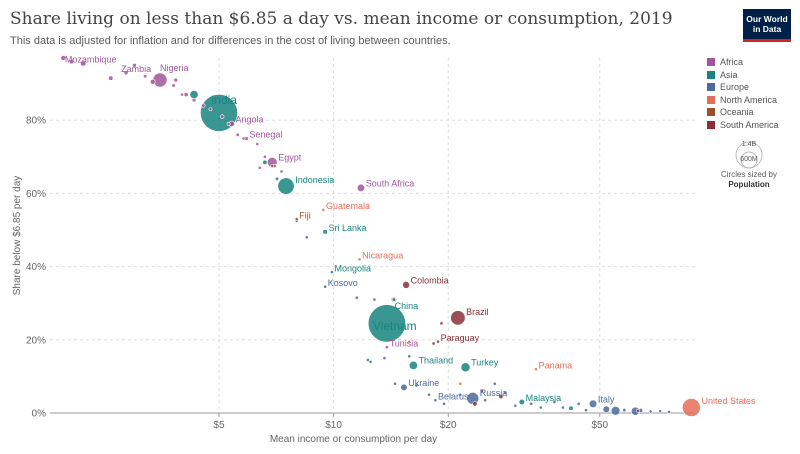 This screenshot has width=800, height=454. What do you see at coordinates (174, 68) in the screenshot?
I see `label-nigeria: Nigeria` at bounding box center [174, 68].